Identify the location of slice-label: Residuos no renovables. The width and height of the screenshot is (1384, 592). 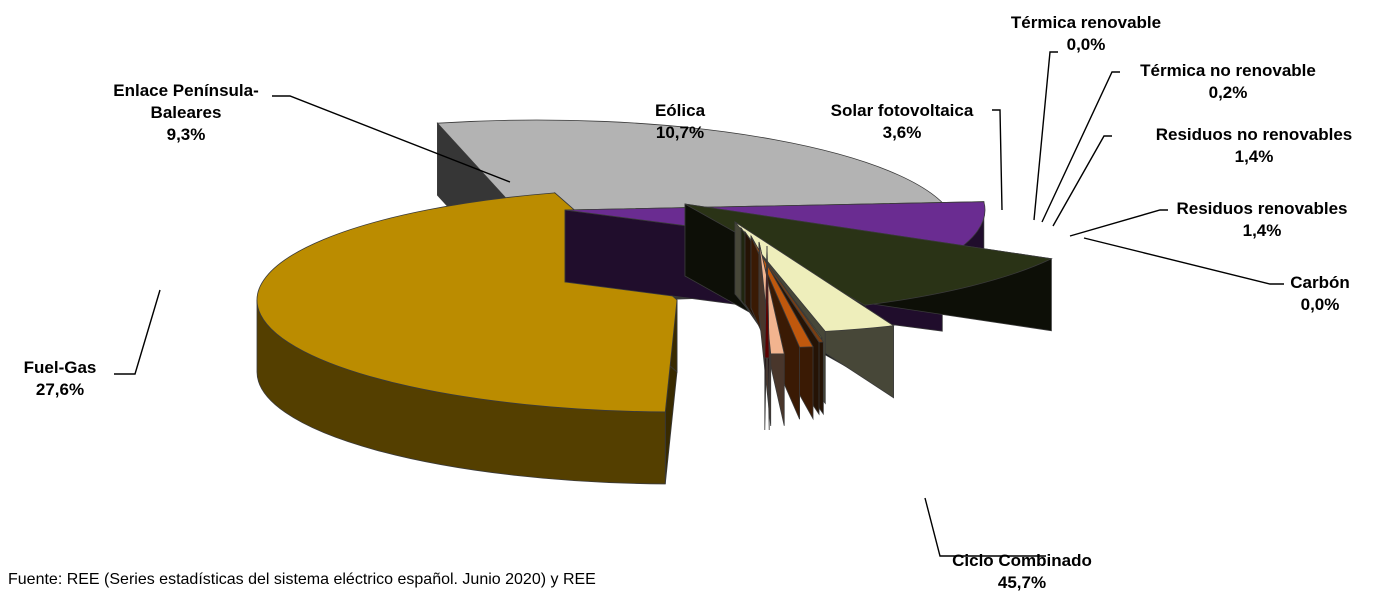
(1254, 134).